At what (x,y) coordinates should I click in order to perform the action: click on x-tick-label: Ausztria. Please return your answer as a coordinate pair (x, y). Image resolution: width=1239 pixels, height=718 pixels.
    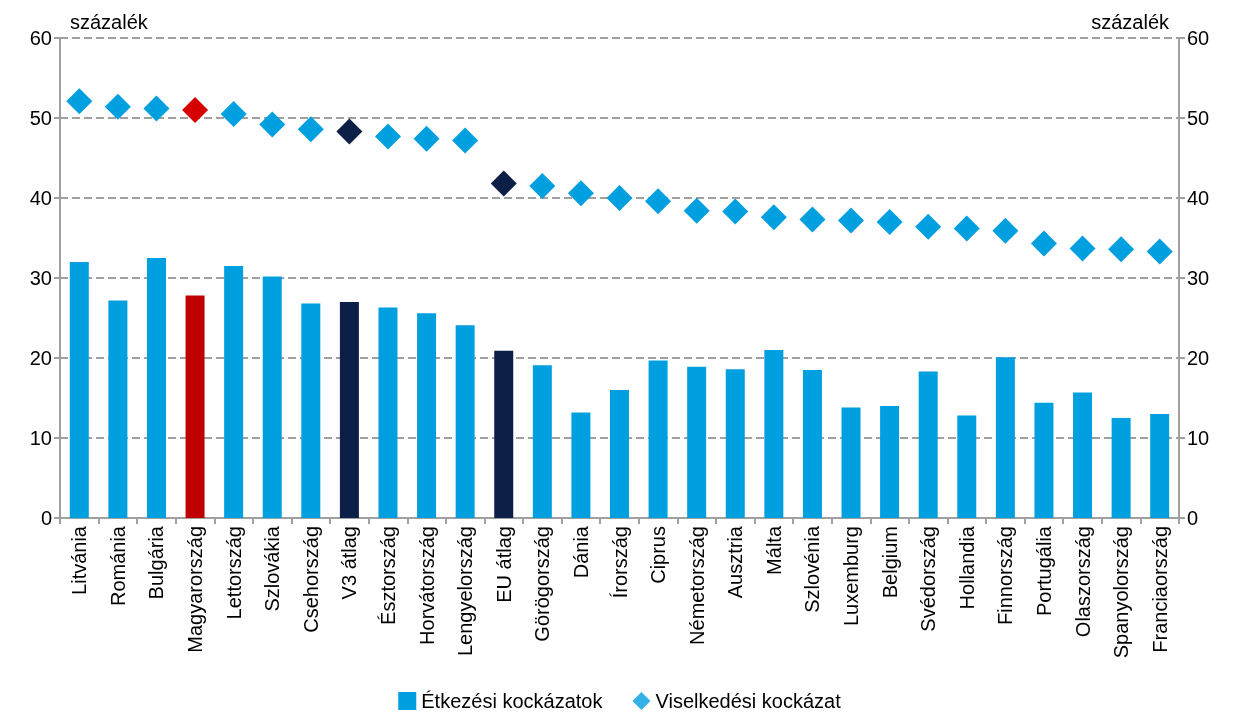
    Looking at the image, I should click on (735, 562).